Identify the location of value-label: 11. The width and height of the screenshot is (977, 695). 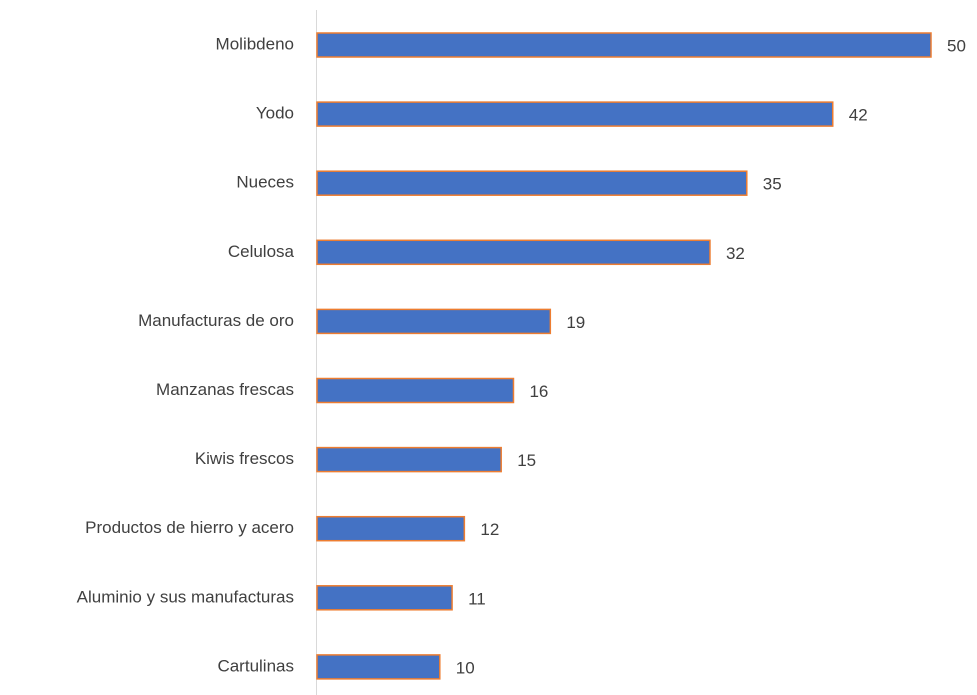
(477, 598).